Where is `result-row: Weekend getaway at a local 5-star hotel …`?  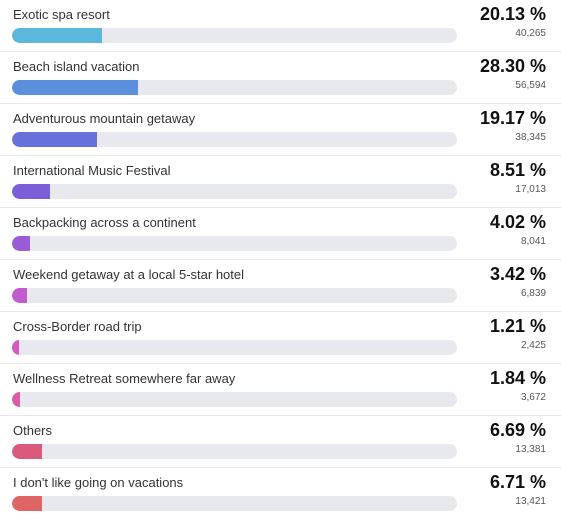
result-row: Weekend getaway at a local 5-star hotel … is located at coordinates (280, 286).